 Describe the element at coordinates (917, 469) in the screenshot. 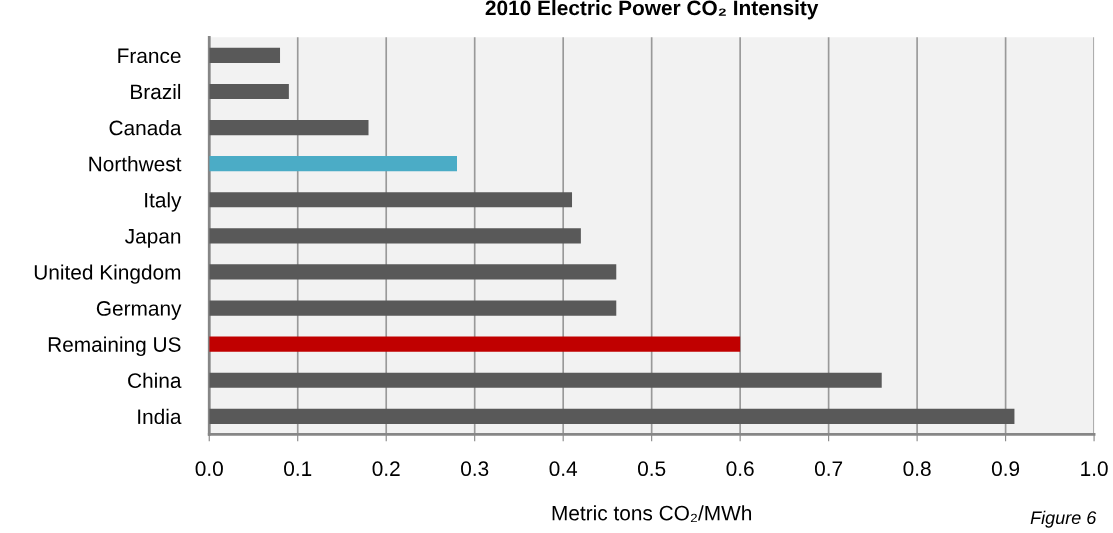

I see `x-tick-label: 0.8` at that location.